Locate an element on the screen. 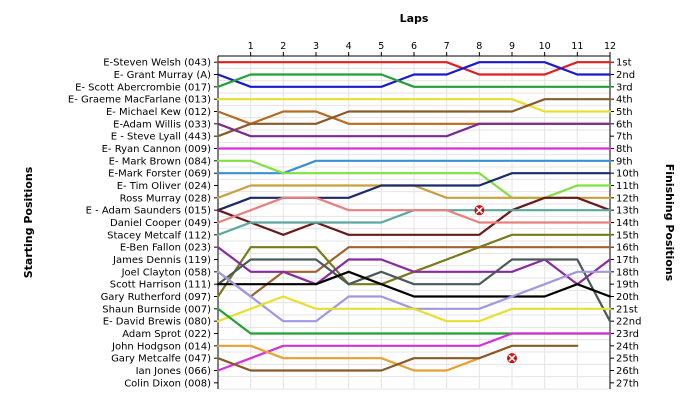 The height and width of the screenshot is (410, 700). finishing-position-label: 3rd is located at coordinates (624, 87).